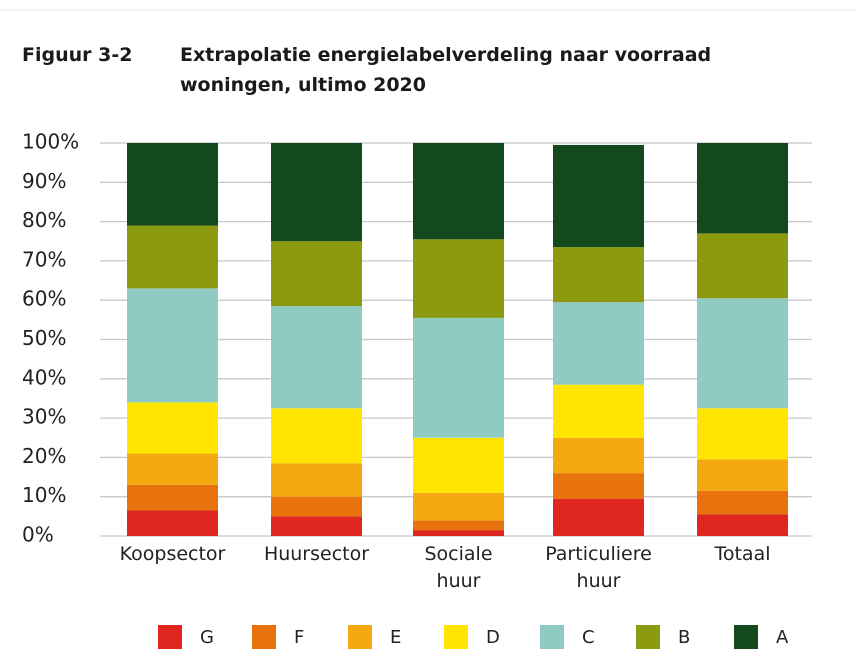 This screenshot has height=664, width=857. I want to click on y-tick-label: 80%, so click(44, 220).